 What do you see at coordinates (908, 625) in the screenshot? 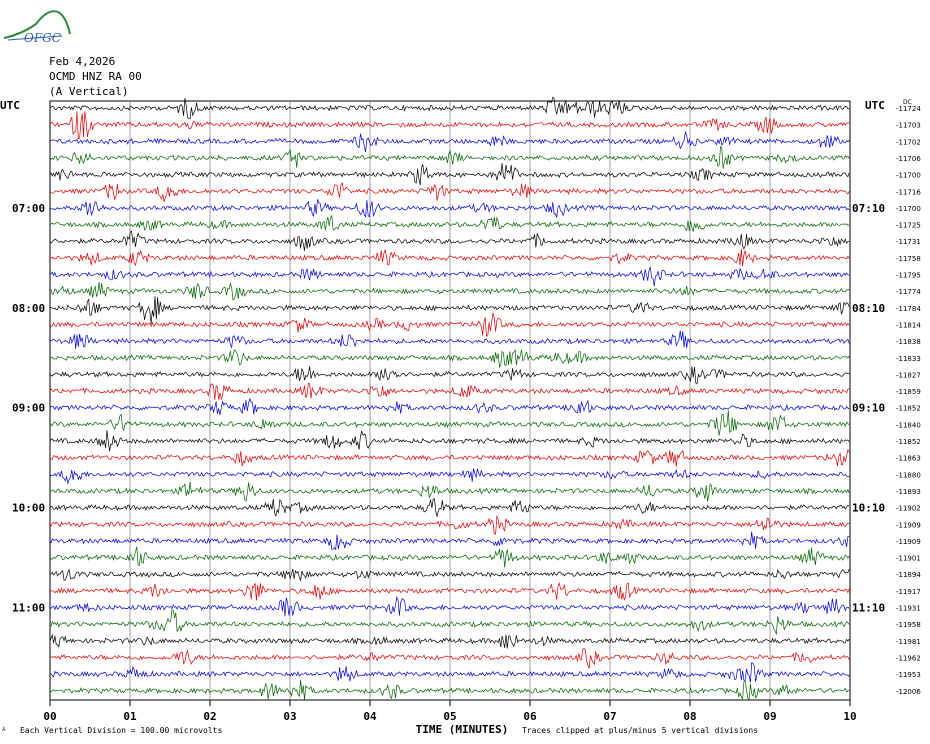
I see `dc-offset-label: -11958` at bounding box center [908, 625].